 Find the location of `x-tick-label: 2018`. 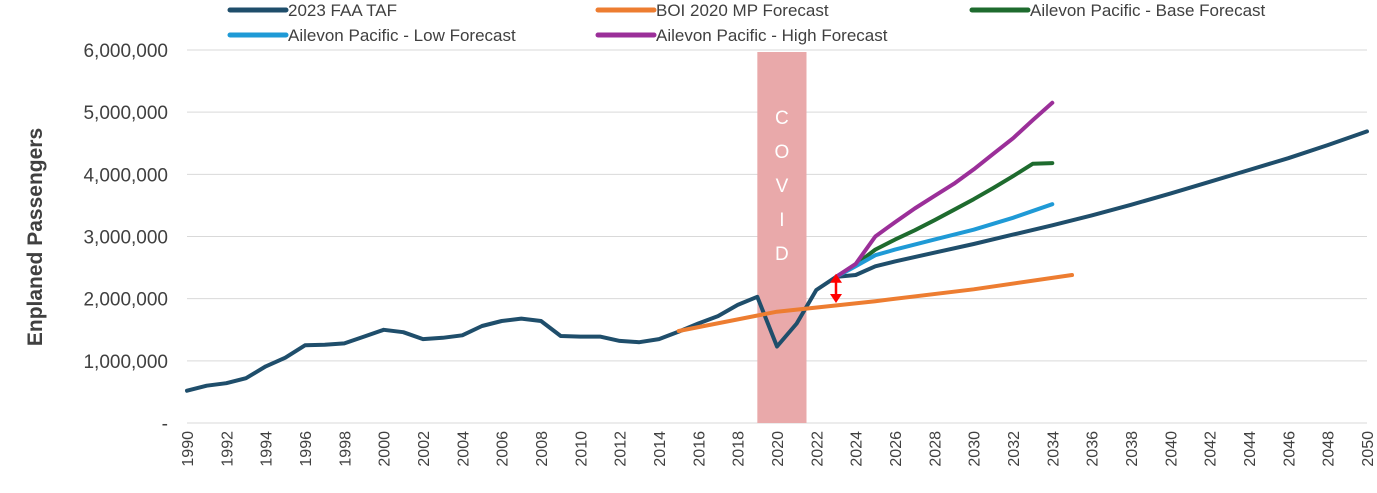

x-tick-label: 2018 is located at coordinates (739, 449).